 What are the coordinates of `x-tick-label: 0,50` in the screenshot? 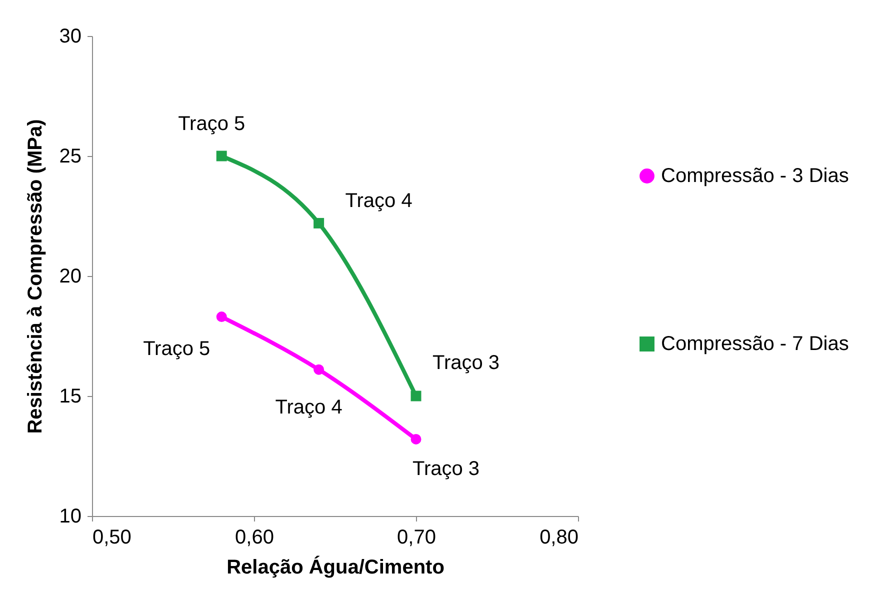 It's located at (112, 537).